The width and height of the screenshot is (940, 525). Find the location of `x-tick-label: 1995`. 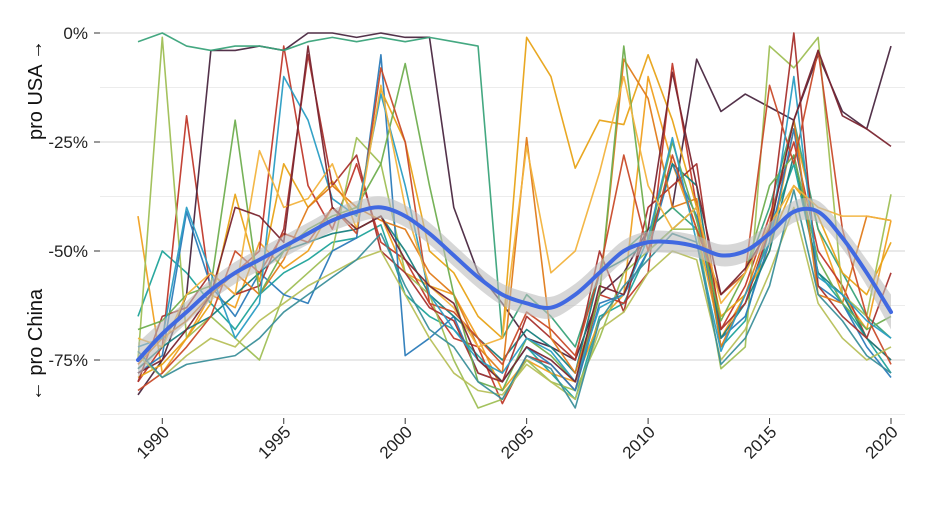

x-tick-label: 1995 is located at coordinates (274, 442).